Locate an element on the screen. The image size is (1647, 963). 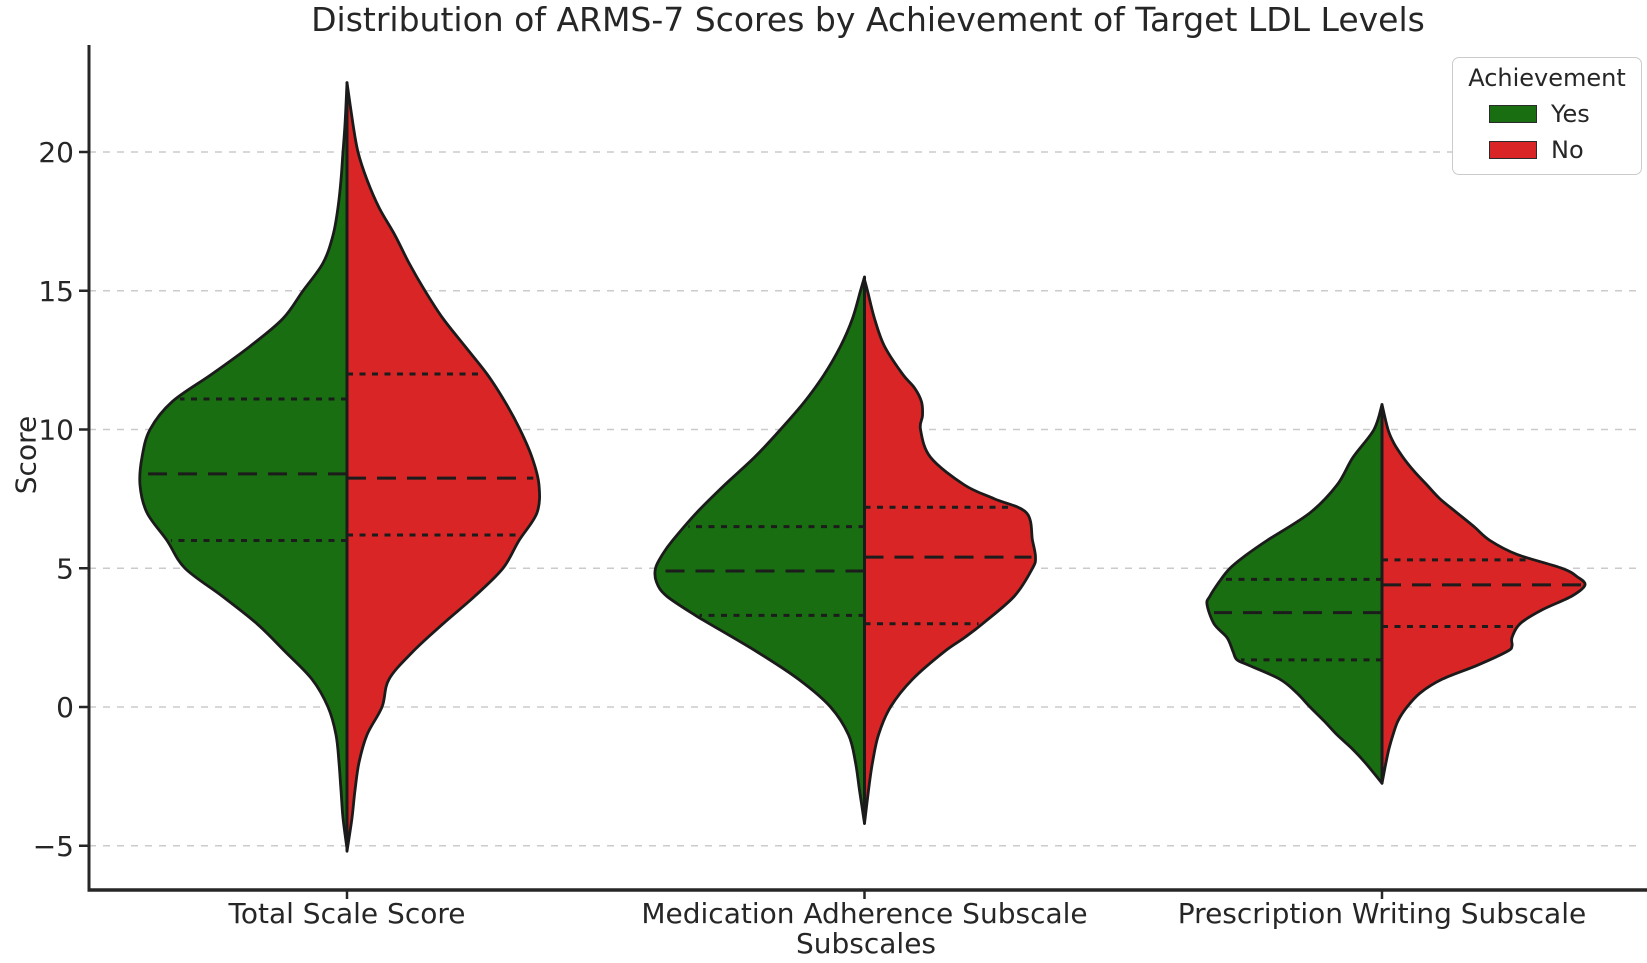
y-tick-label-0: 0 is located at coordinates (65, 707).